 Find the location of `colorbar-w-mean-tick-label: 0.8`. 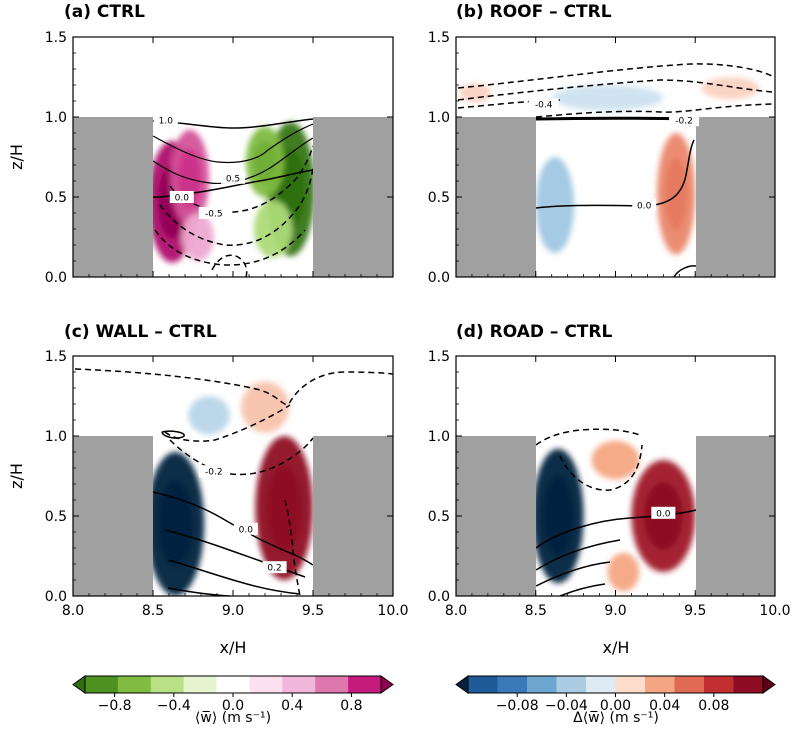

colorbar-w-mean-tick-label: 0.8 is located at coordinates (351, 706).